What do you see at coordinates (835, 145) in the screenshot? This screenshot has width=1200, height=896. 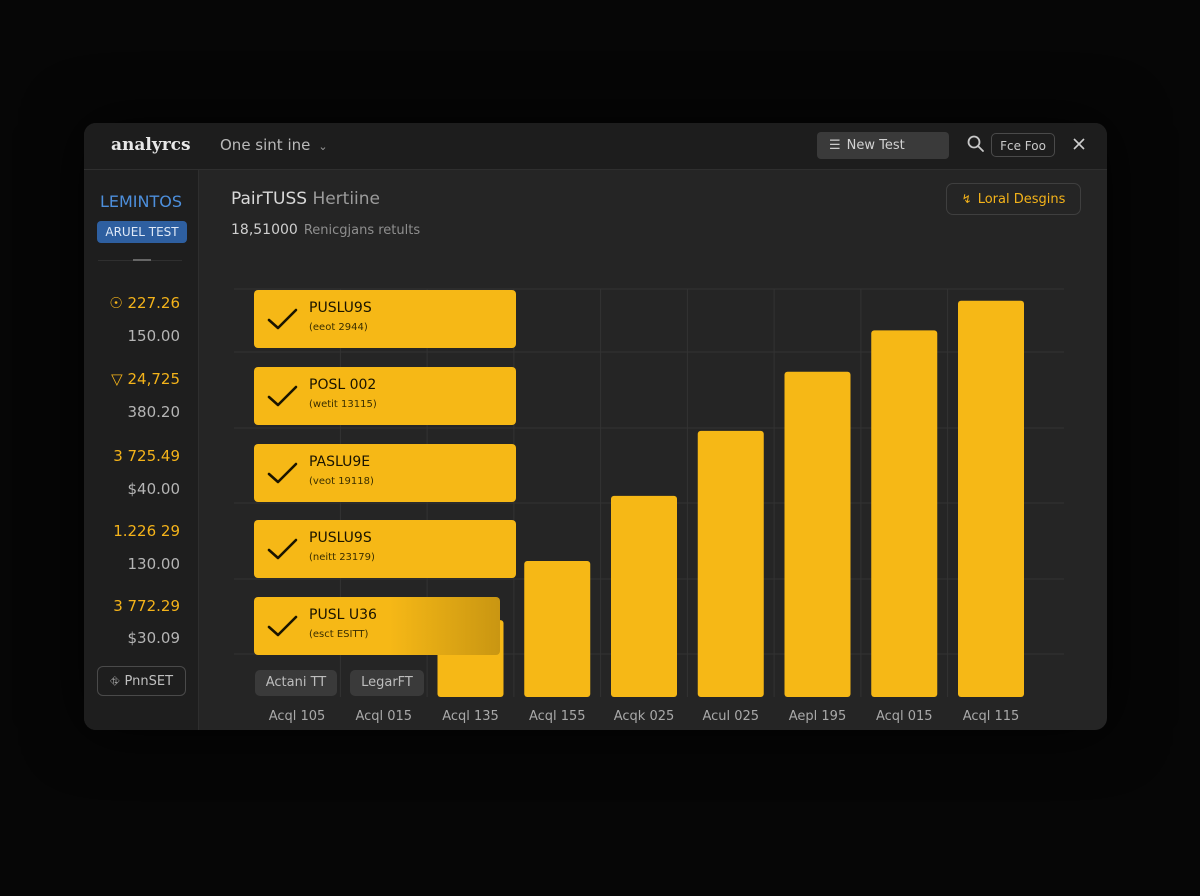 I see `list-icon: ☰` at bounding box center [835, 145].